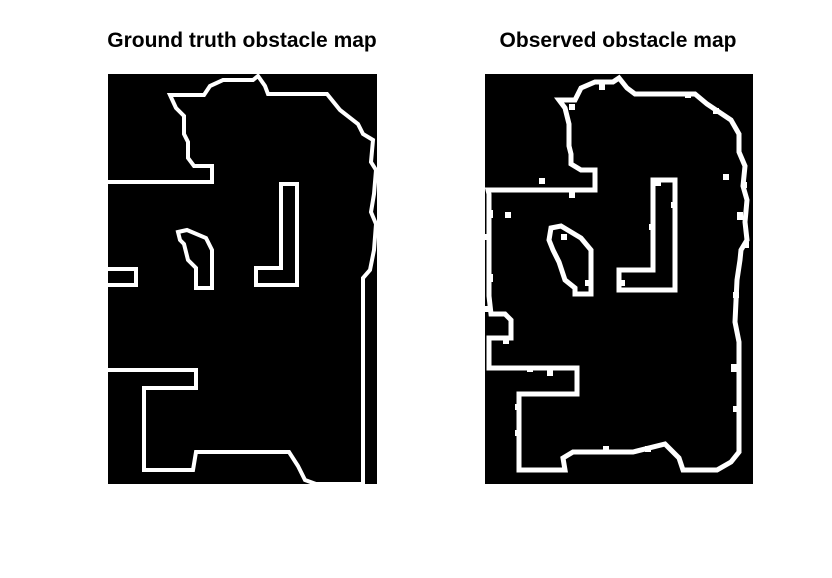 The height and width of the screenshot is (578, 832). I want to click on ground-truth-map-title: Ground truth obstacle map, so click(242, 40).